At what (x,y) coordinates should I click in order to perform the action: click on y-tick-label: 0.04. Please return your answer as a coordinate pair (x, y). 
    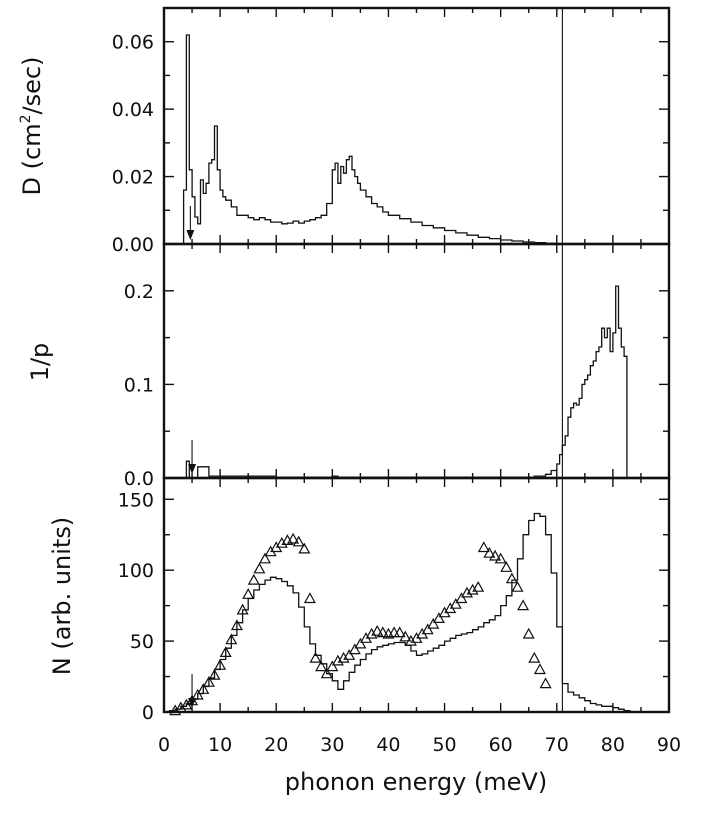
    Looking at the image, I should click on (133, 110).